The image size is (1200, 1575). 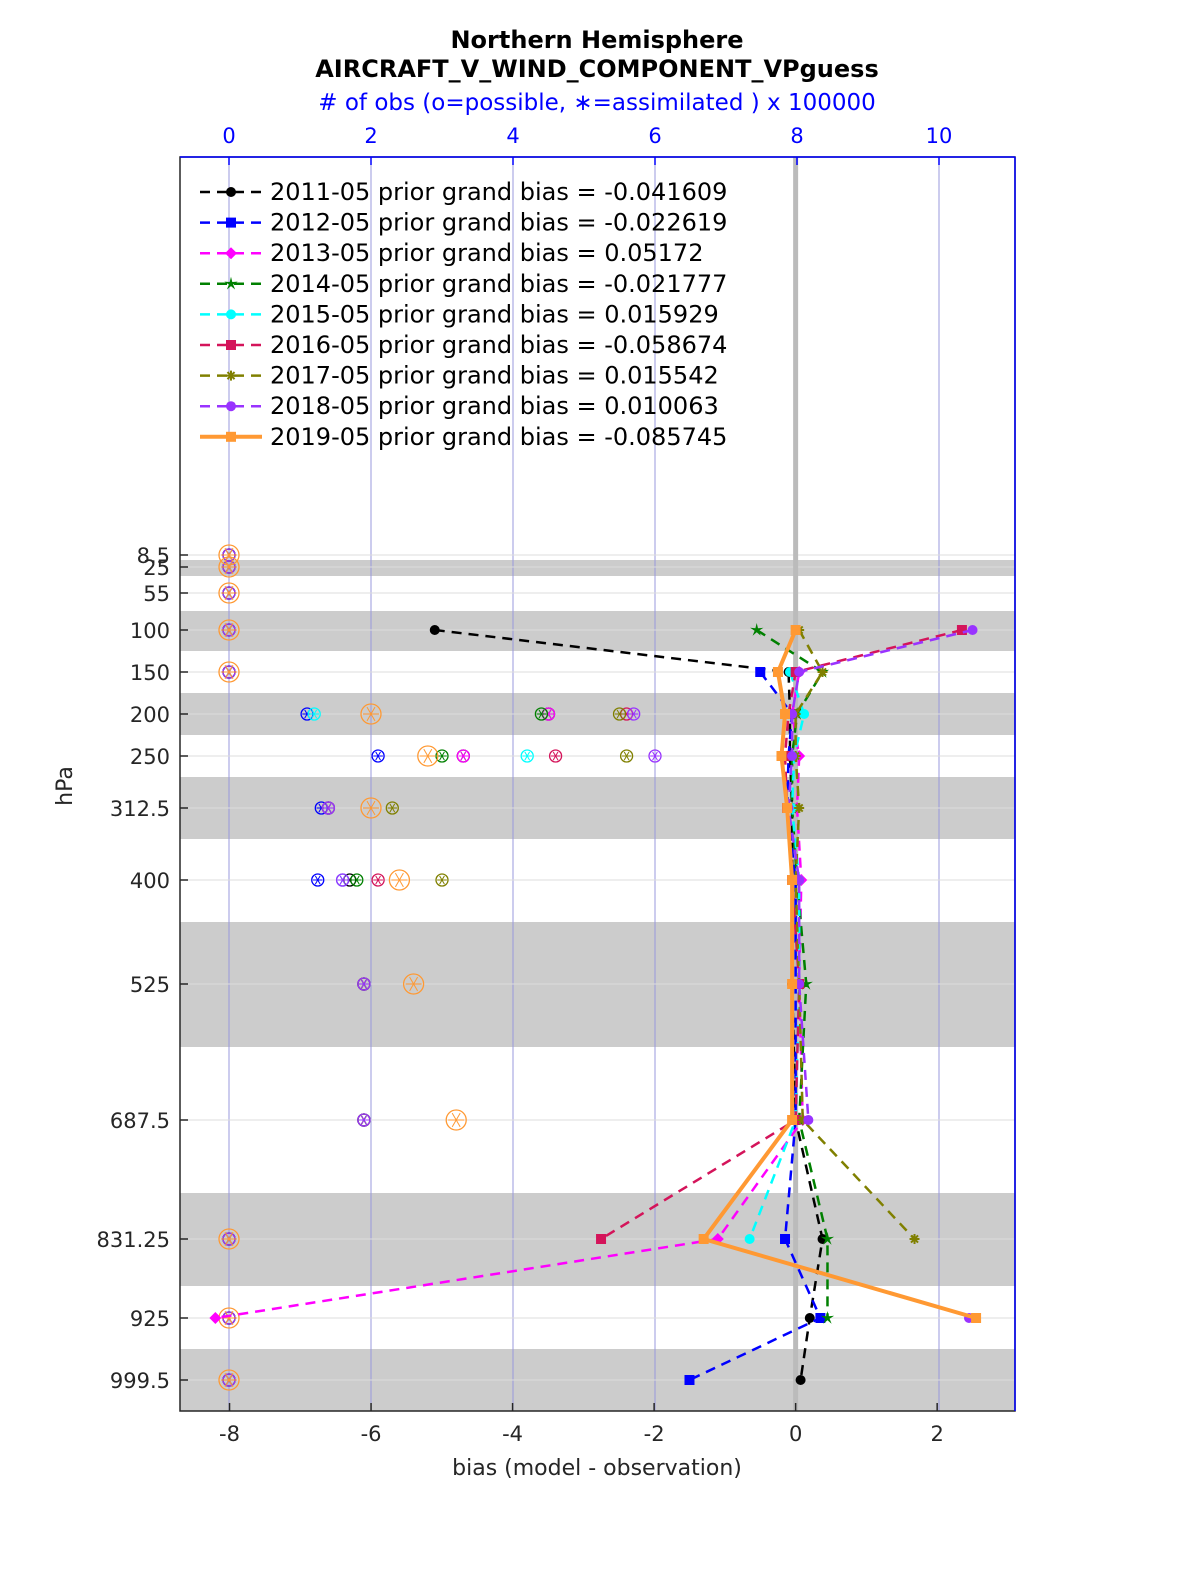 What do you see at coordinates (498, 284) in the screenshot?
I see `legend-label: 2014-05 prior grand bias = -0.021777` at bounding box center [498, 284].